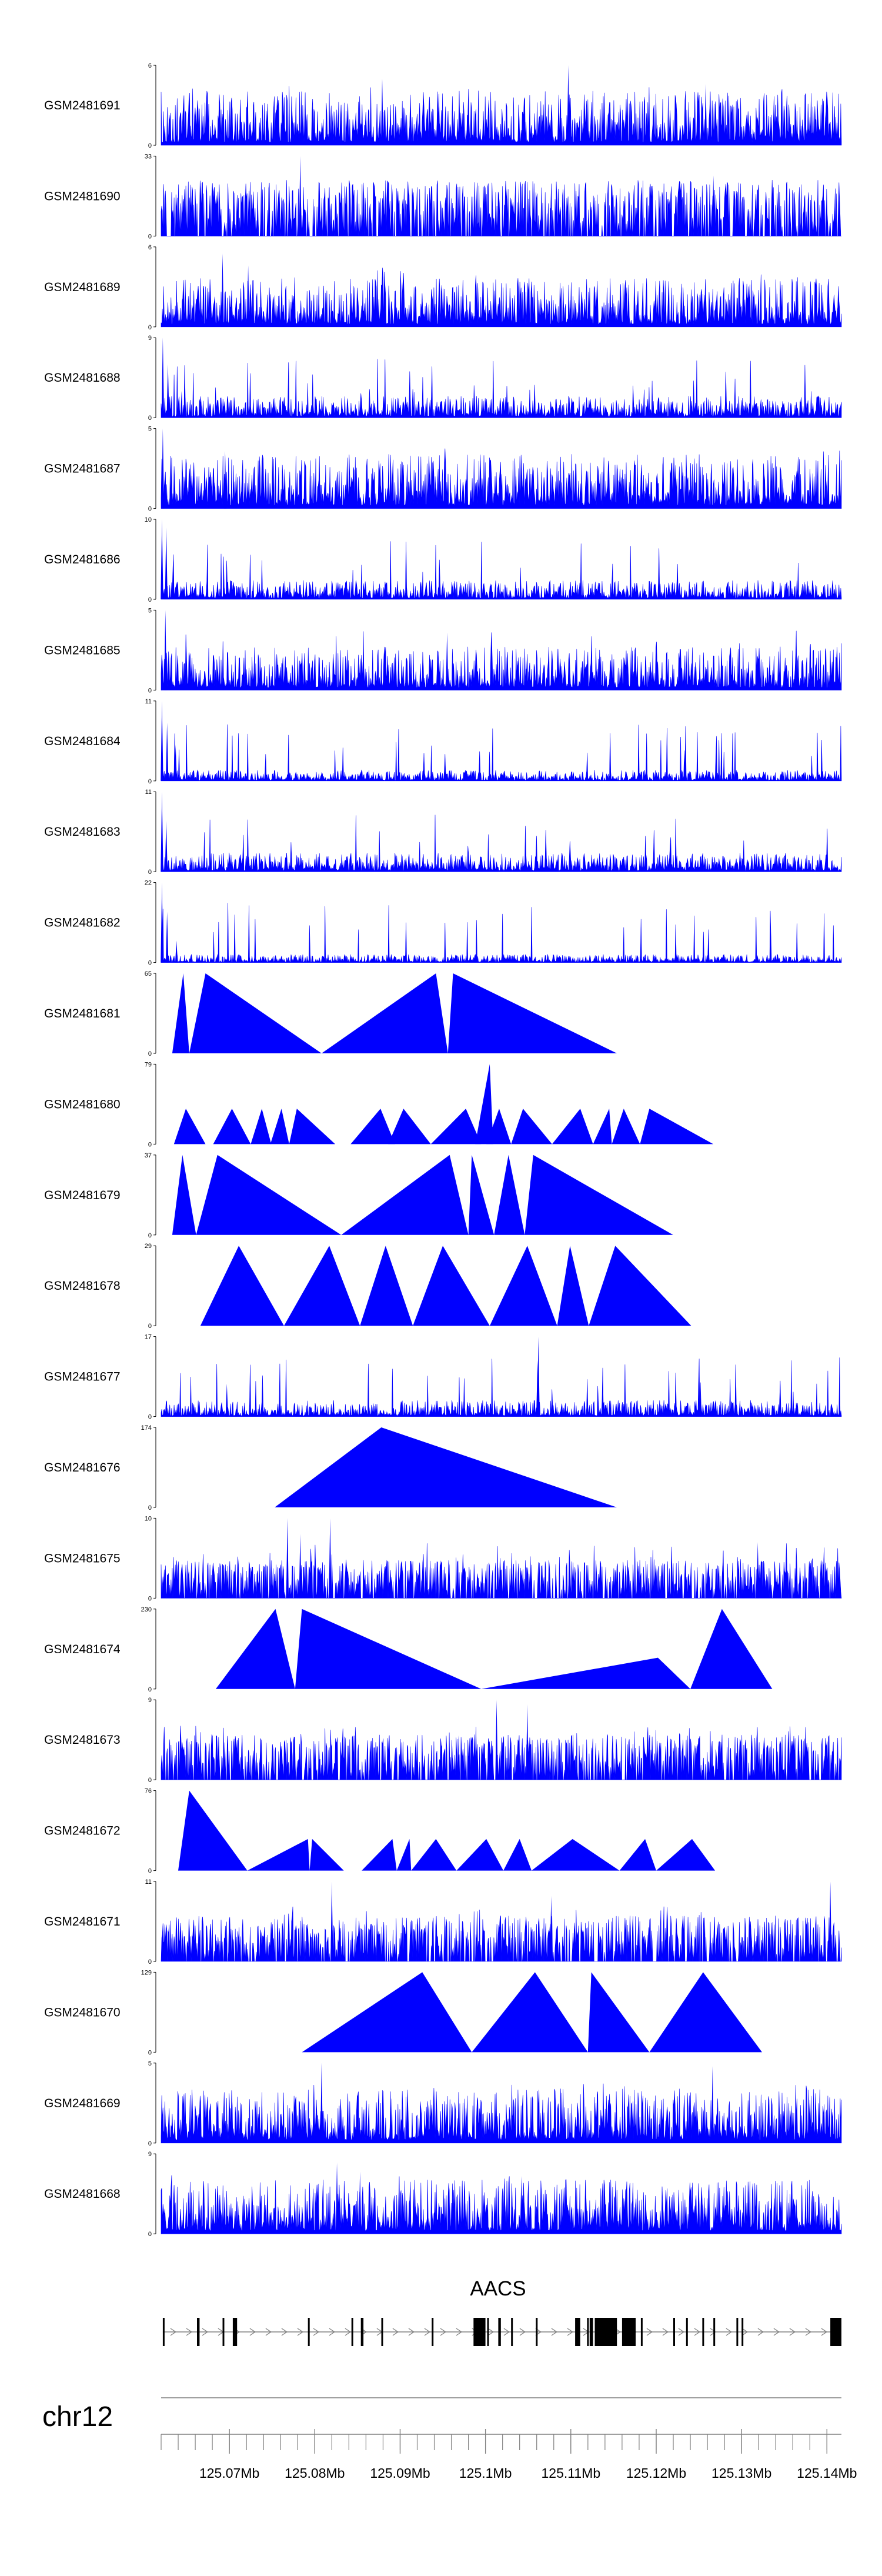  Describe the element at coordinates (82, 741) in the screenshot. I see `track-label: GSM2481684` at that location.